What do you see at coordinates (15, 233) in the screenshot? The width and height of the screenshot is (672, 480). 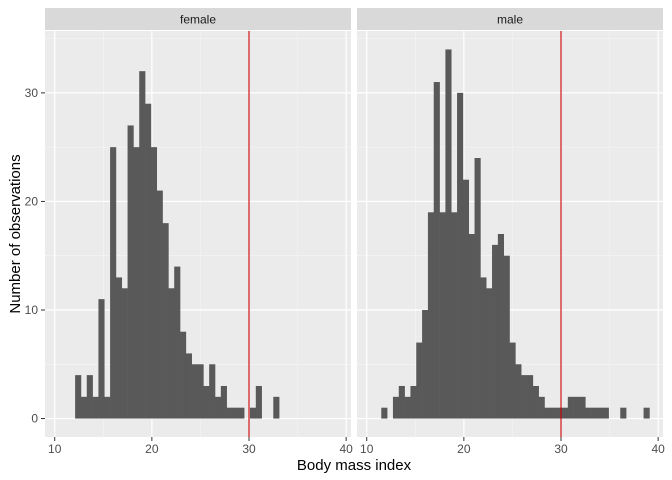 I see `y-axis-title: Number of observations` at bounding box center [15, 233].